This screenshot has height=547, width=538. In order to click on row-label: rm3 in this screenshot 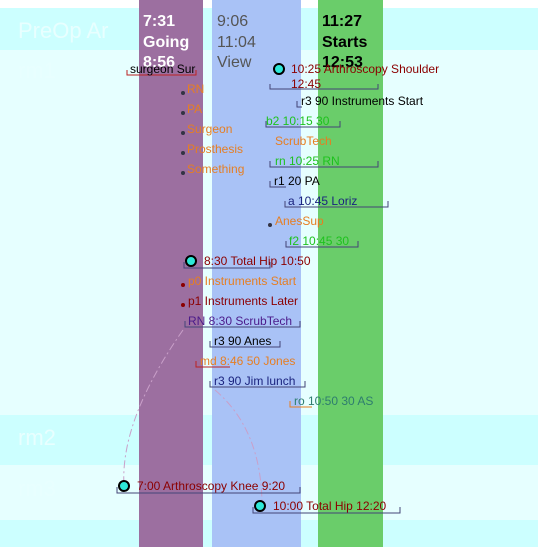, I will do `click(37, 488)`.